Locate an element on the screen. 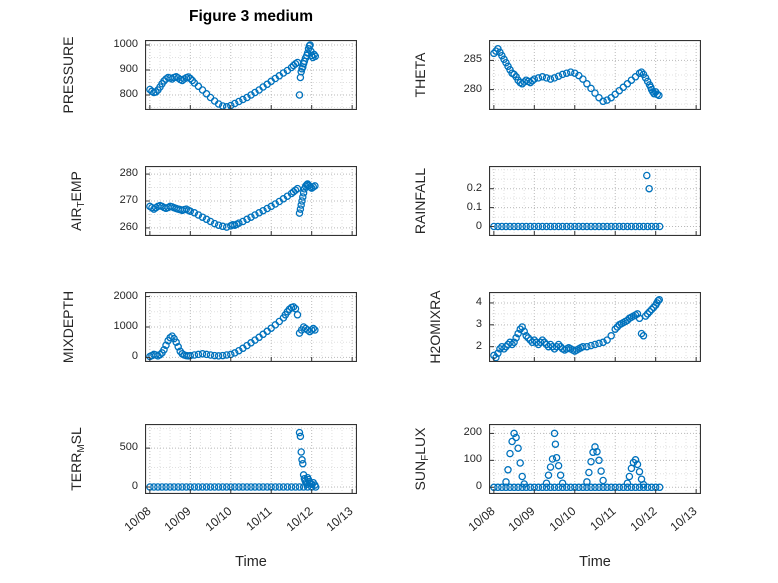 The height and width of the screenshot is (583, 778). ylabel-text: TERR is located at coordinates (75, 471).